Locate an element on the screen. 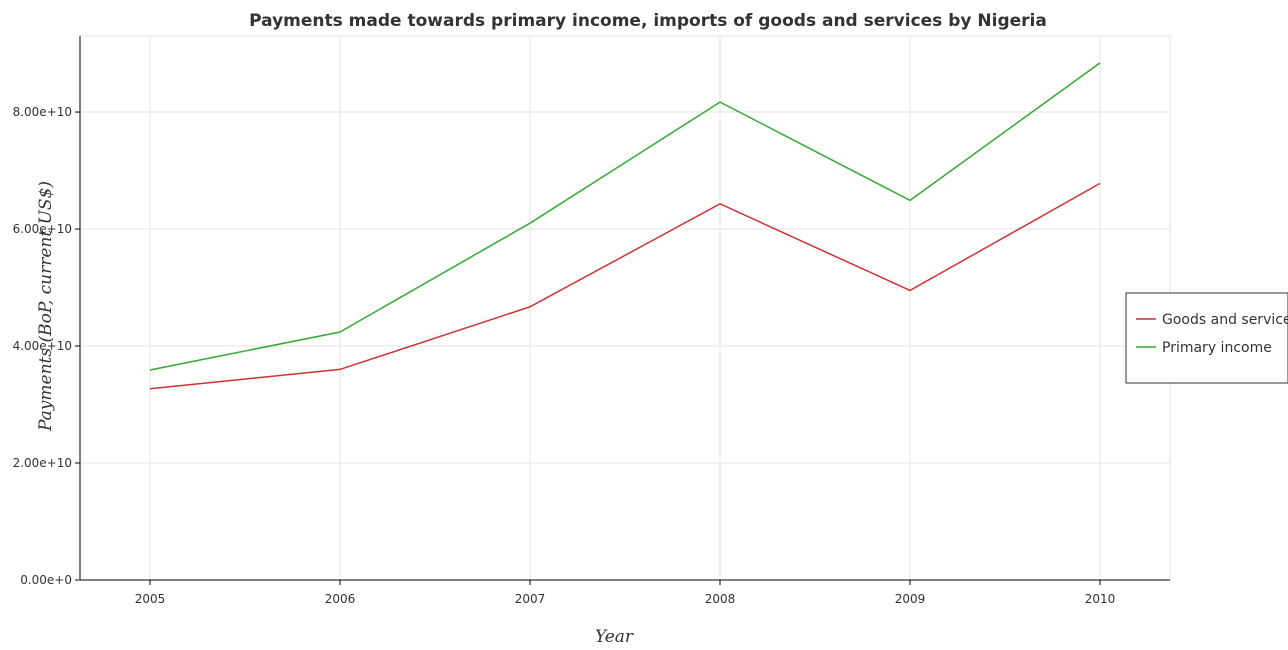 Image resolution: width=1288 pixels, height=650 pixels. x-tick-label: 2007 is located at coordinates (530, 599).